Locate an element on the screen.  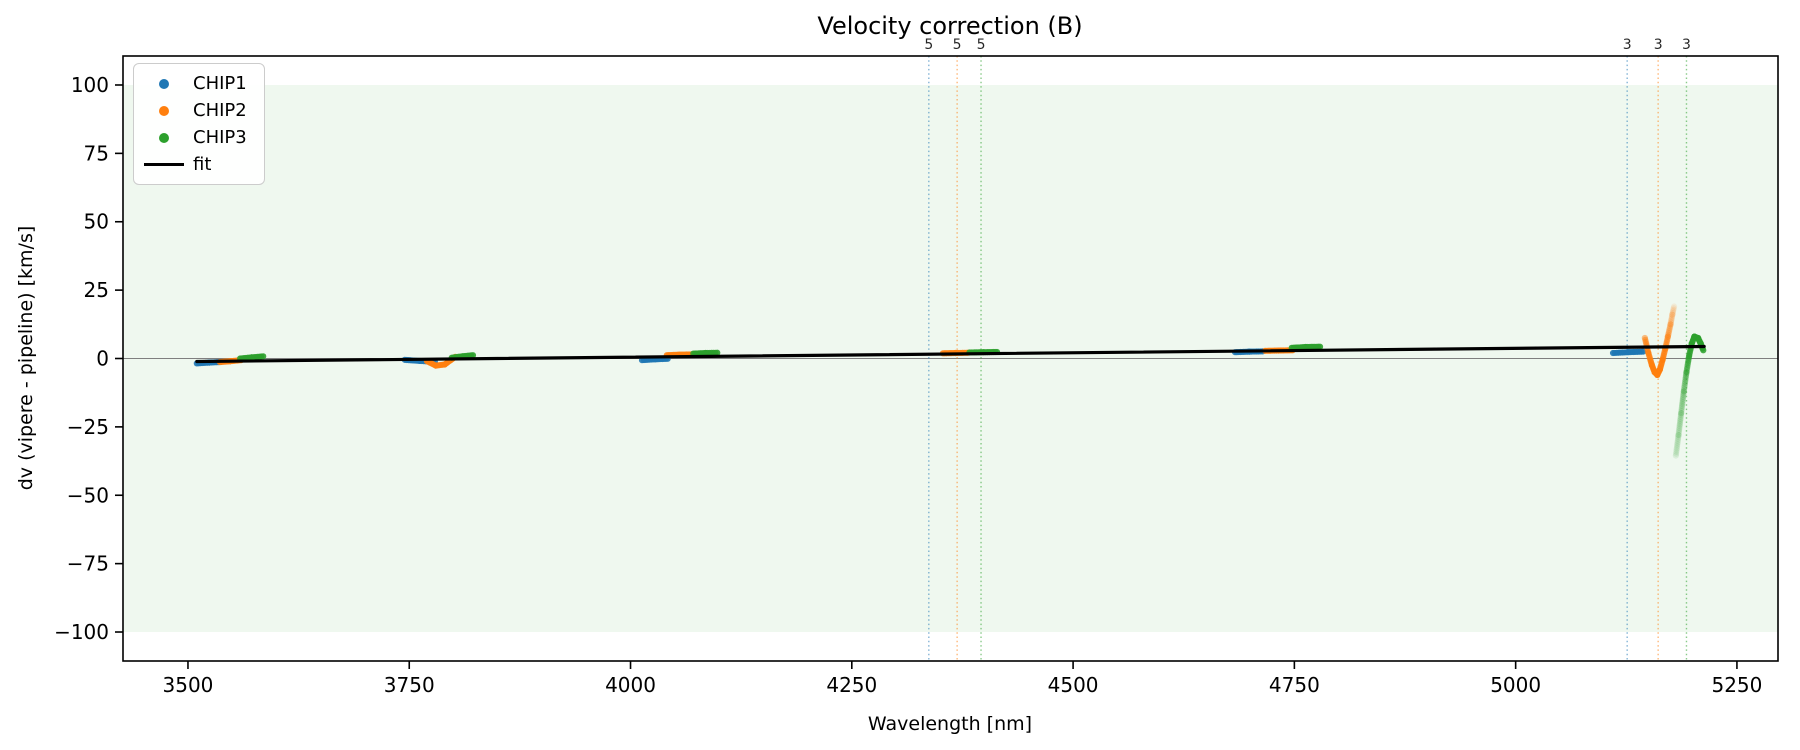
legend-label: CHIP3 is located at coordinates (220, 137).